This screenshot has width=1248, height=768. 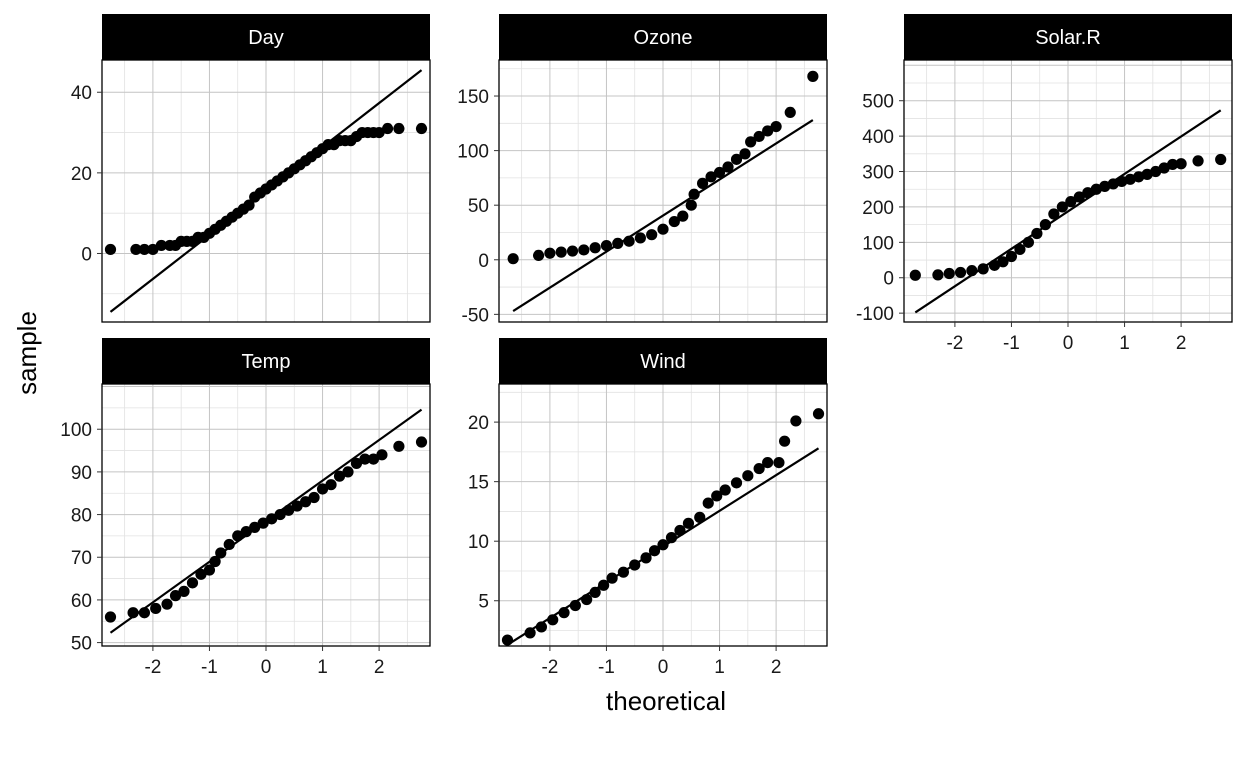 I want to click on y-tick-label: 100, so click(x=76, y=430).